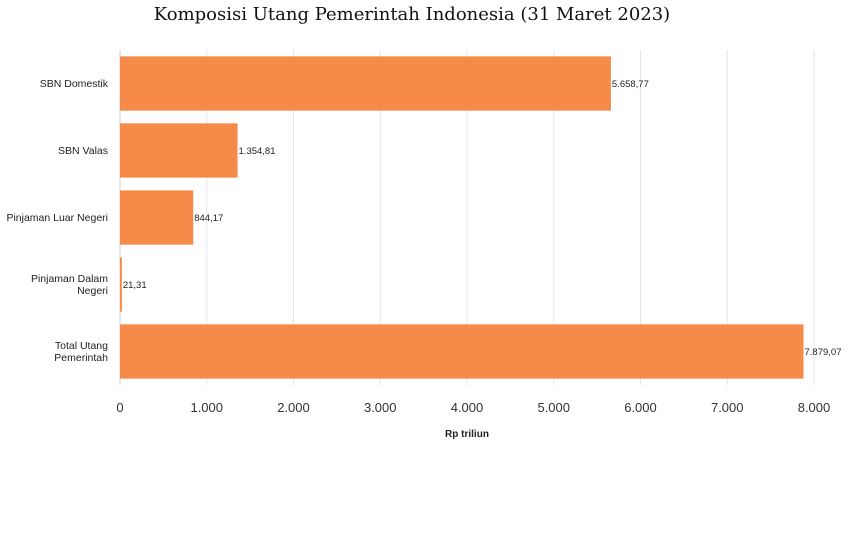 The height and width of the screenshot is (544, 850). Describe the element at coordinates (135, 285) in the screenshot. I see `data-label: 21,31` at that location.